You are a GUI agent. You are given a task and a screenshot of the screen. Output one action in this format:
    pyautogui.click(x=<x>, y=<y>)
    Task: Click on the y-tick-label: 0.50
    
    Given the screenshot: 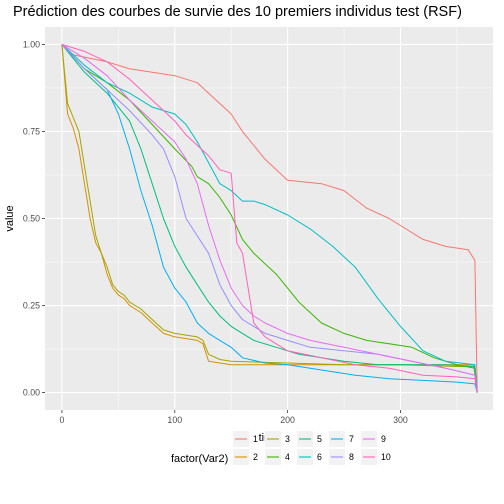 What is the action you would take?
    pyautogui.click(x=31, y=219)
    